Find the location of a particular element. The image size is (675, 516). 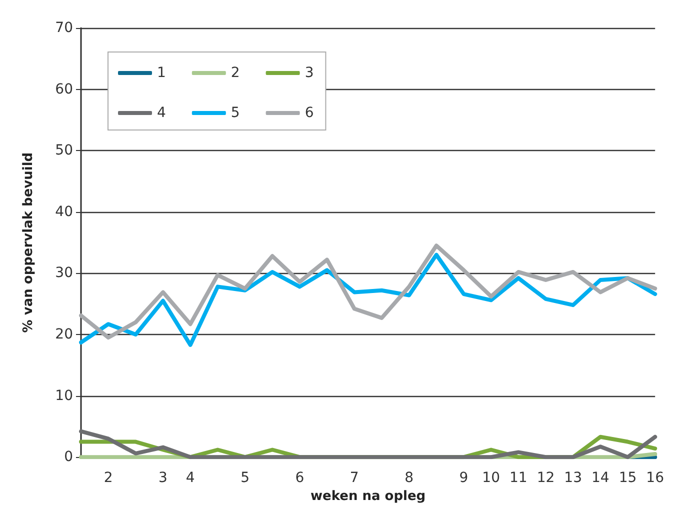

x-tick-label: 9 is located at coordinates (463, 478).